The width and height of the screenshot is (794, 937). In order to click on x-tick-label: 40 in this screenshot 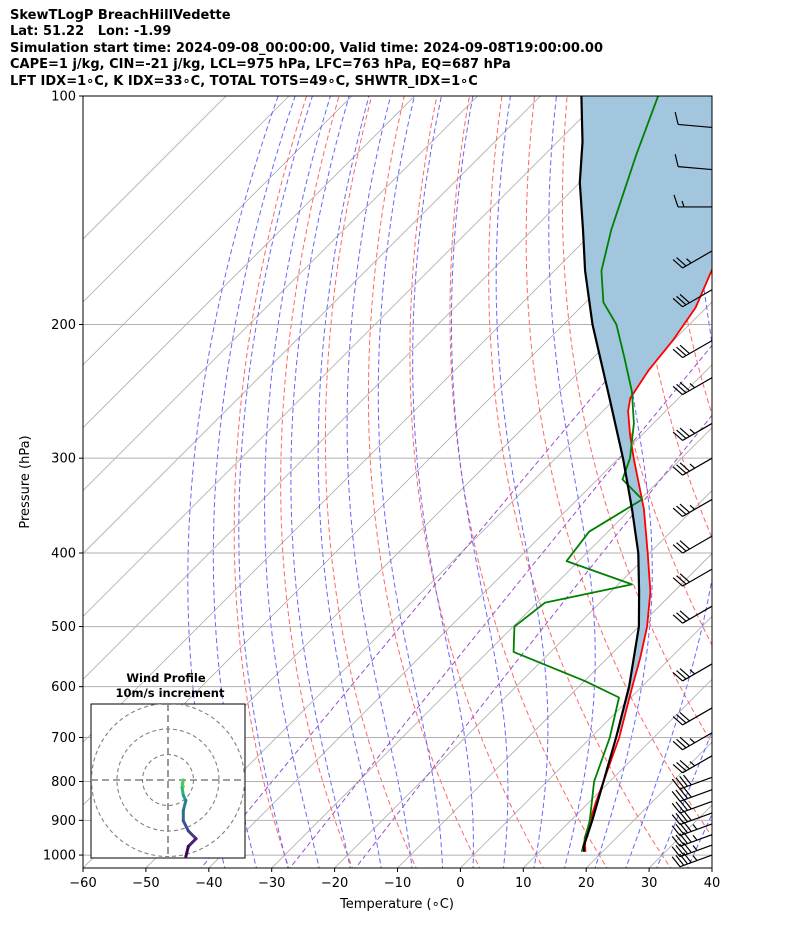, I will do `click(712, 883)`.